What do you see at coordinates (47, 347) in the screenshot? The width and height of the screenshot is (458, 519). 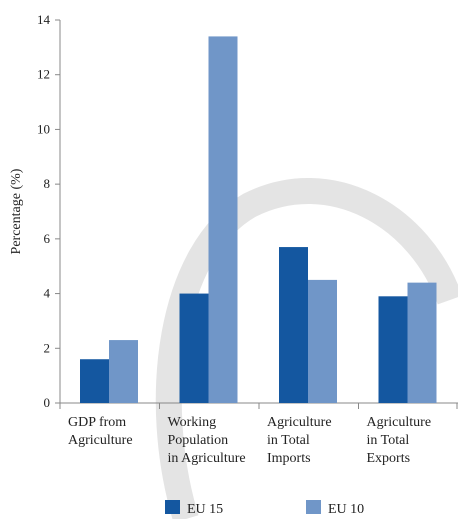 I see `y-tick-label: 2` at bounding box center [47, 347].